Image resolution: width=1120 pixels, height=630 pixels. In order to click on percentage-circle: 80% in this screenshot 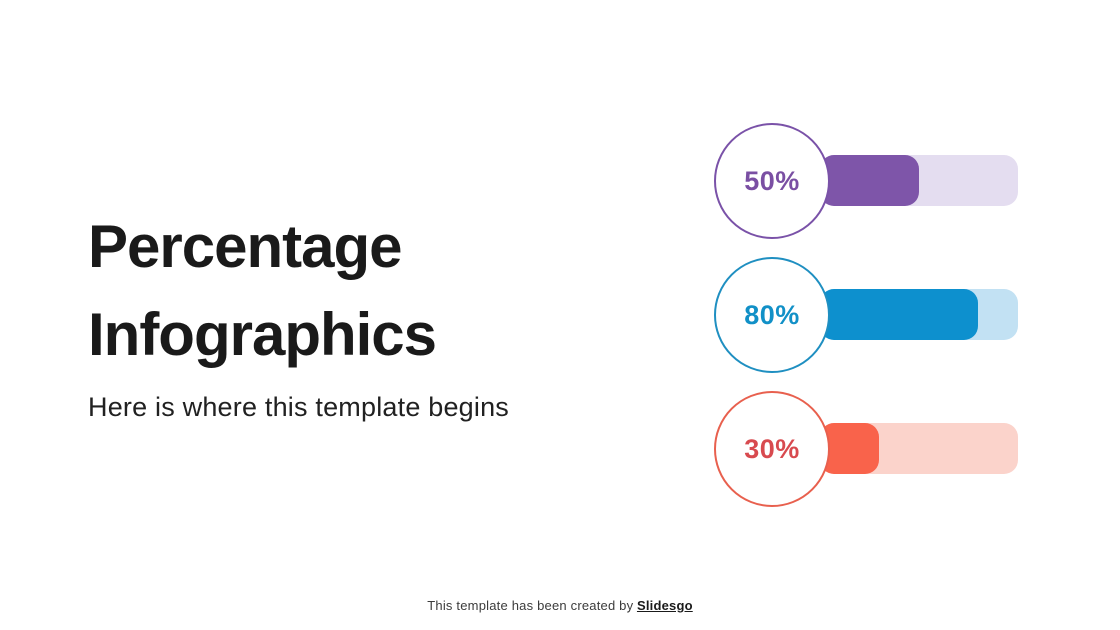, I will do `click(772, 315)`.